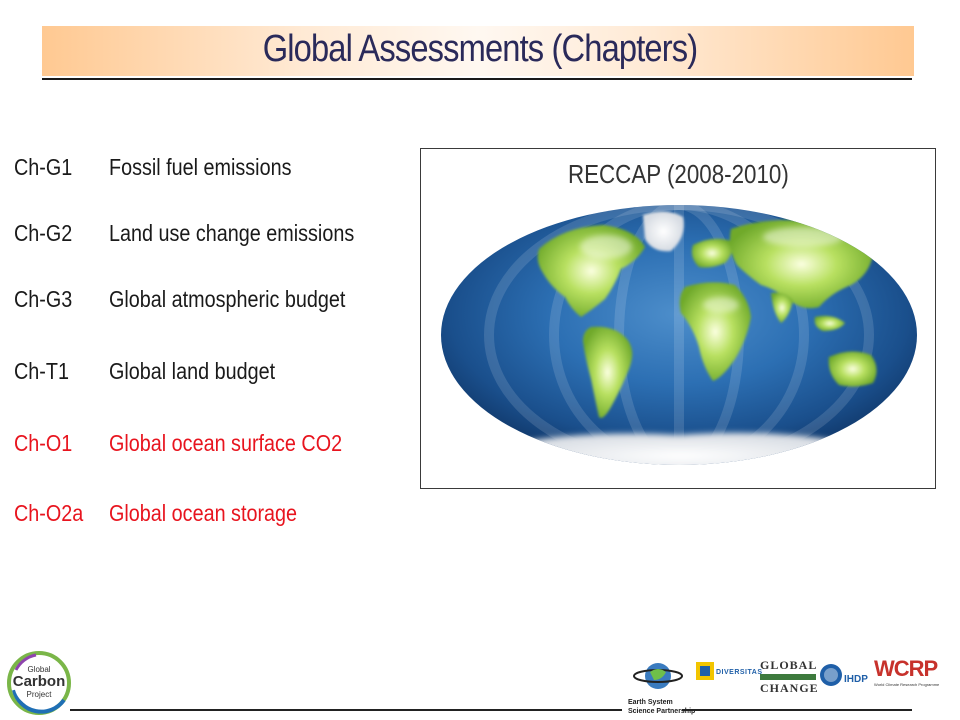 The image size is (960, 720). What do you see at coordinates (43, 443) in the screenshot?
I see `chapter-code: Ch-O1` at bounding box center [43, 443].